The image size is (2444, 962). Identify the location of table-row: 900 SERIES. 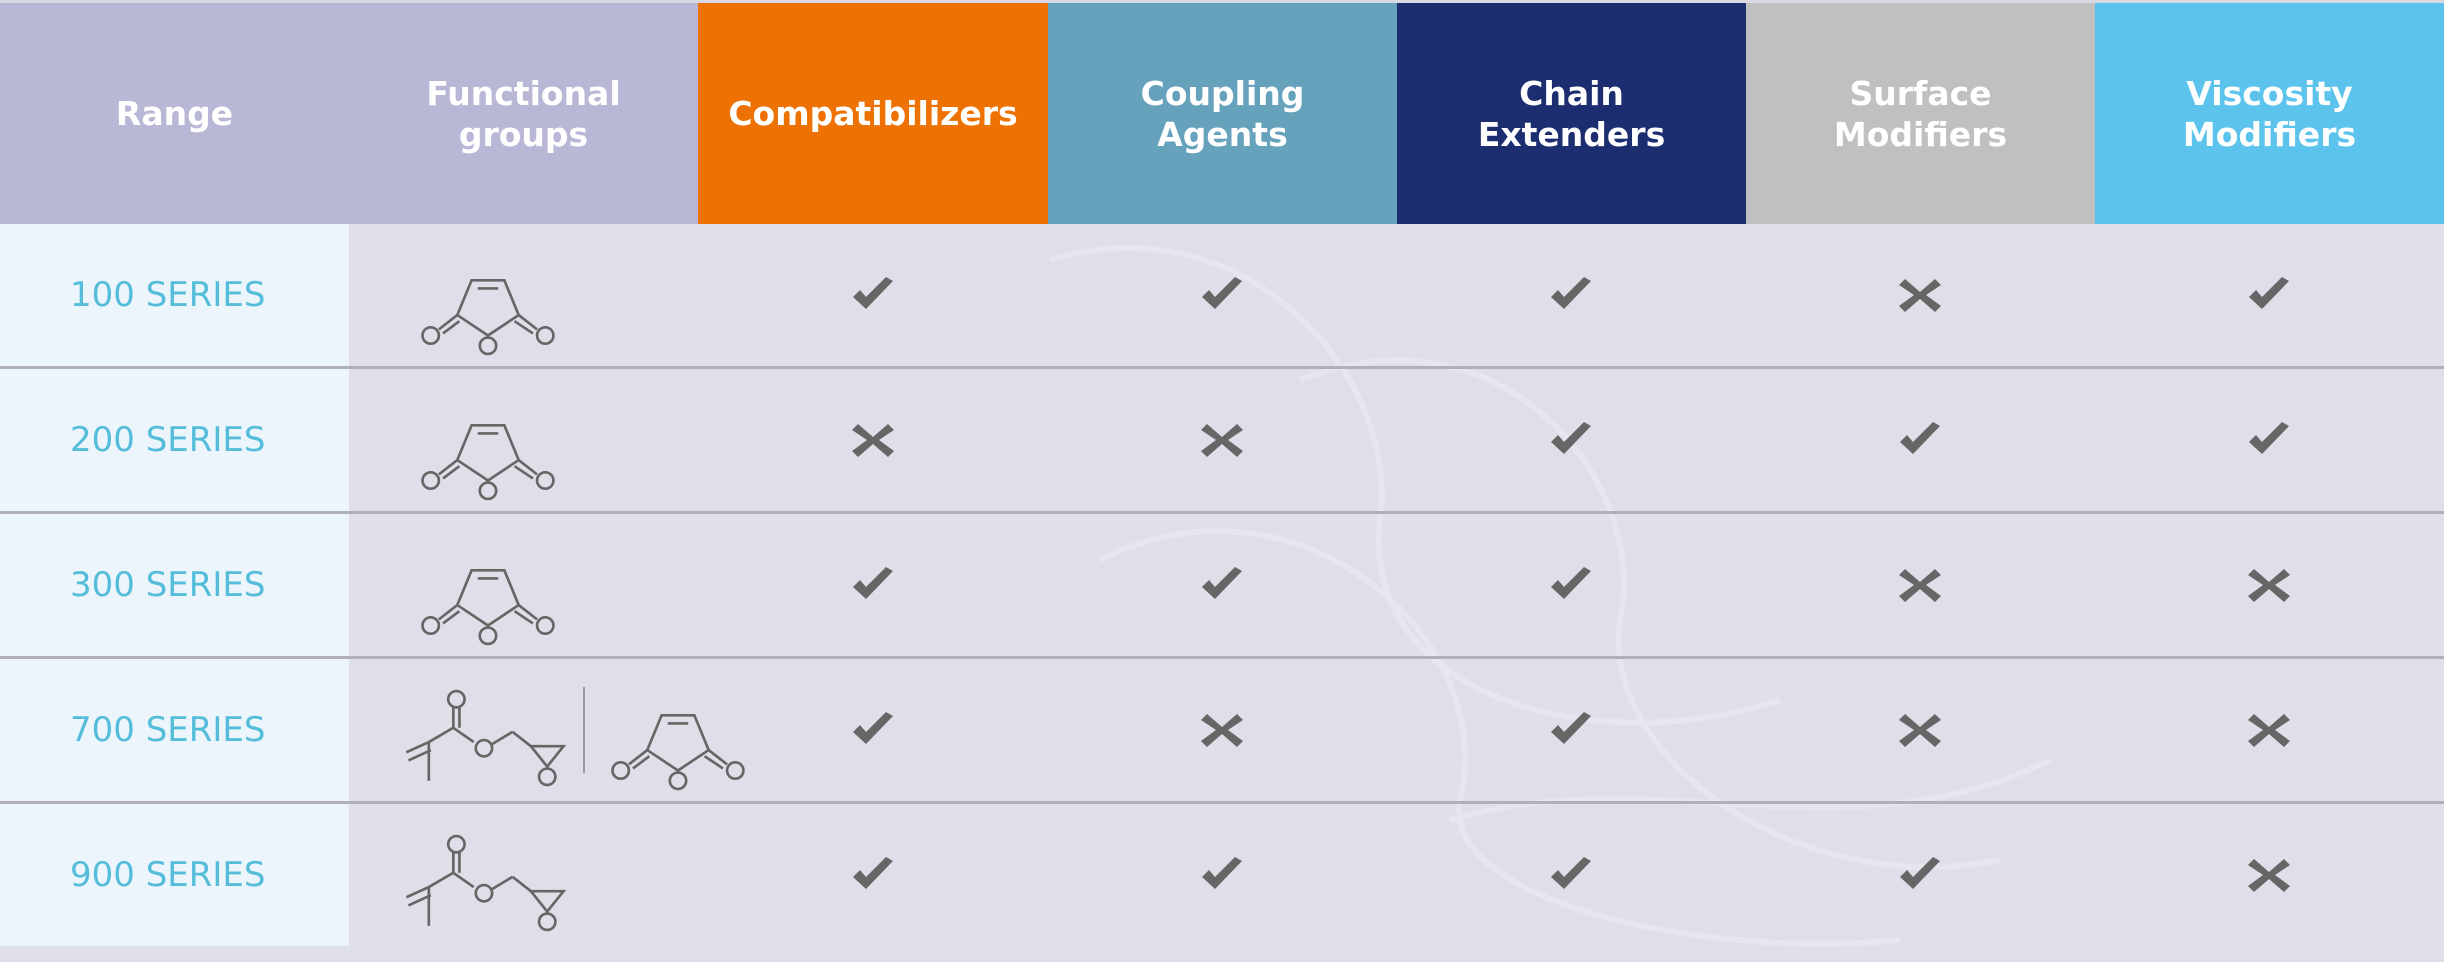
(1222, 875).